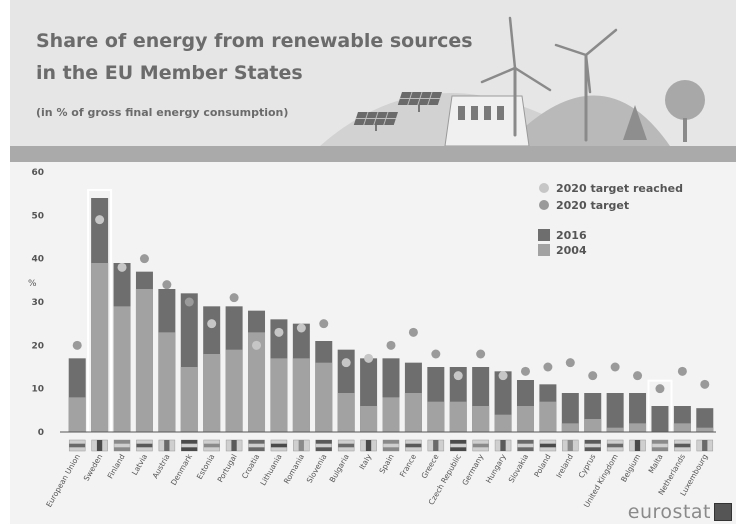  What do you see at coordinates (472, 469) in the screenshot?
I see `category-label: Germany` at bounding box center [472, 469].